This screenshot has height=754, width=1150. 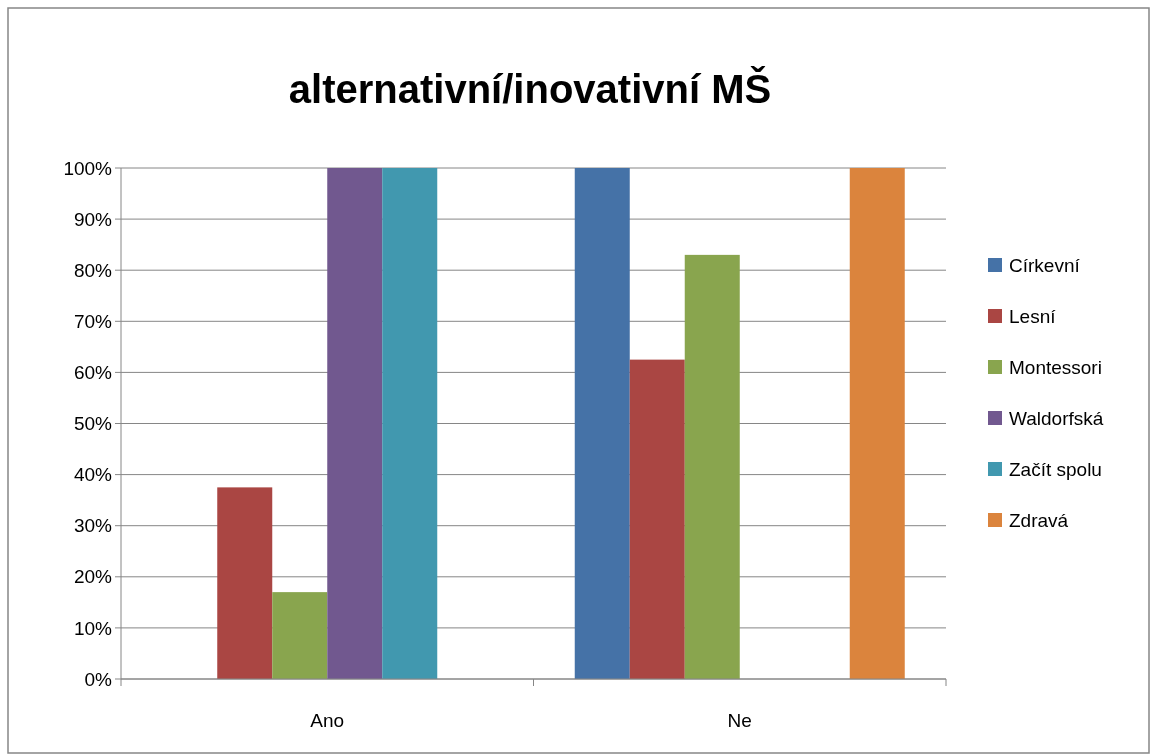 What do you see at coordinates (93, 577) in the screenshot?
I see `y-tick-label: 20%` at bounding box center [93, 577].